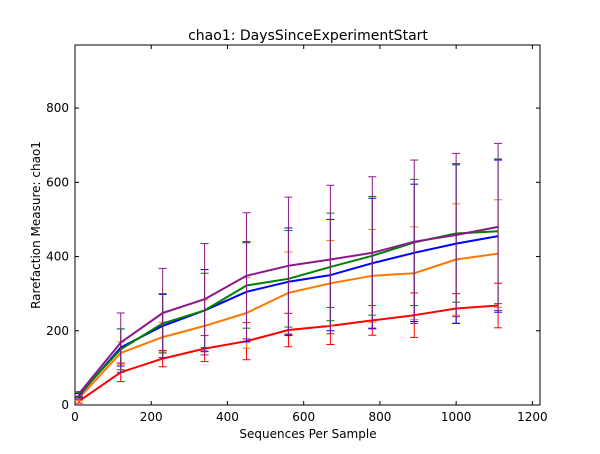 The width and height of the screenshot is (600, 454). What do you see at coordinates (57, 257) in the screenshot?
I see `y-tick-label: 400` at bounding box center [57, 257].